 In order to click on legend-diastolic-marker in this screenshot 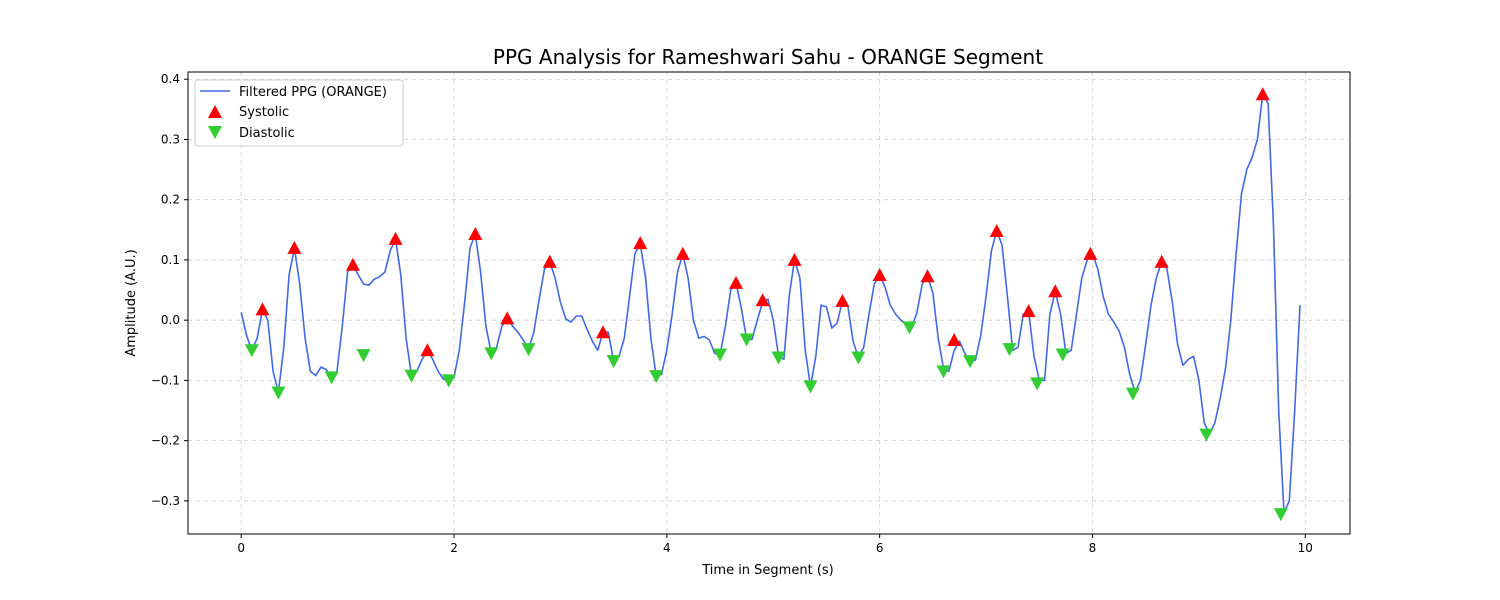, I will do `click(215, 132)`.